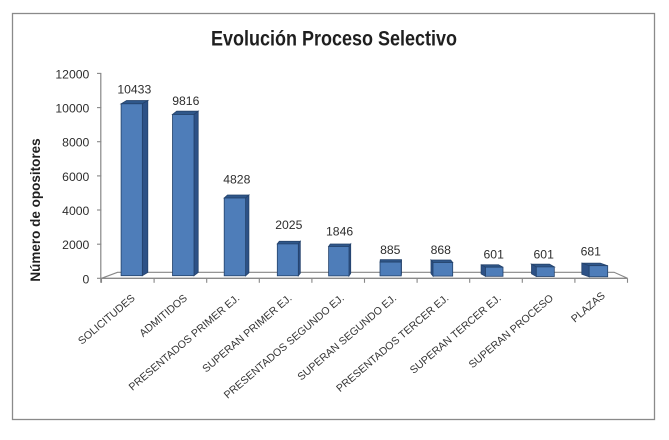 The height and width of the screenshot is (440, 669). Describe the element at coordinates (75, 143) in the screenshot. I see `svg-text: 8000` at that location.